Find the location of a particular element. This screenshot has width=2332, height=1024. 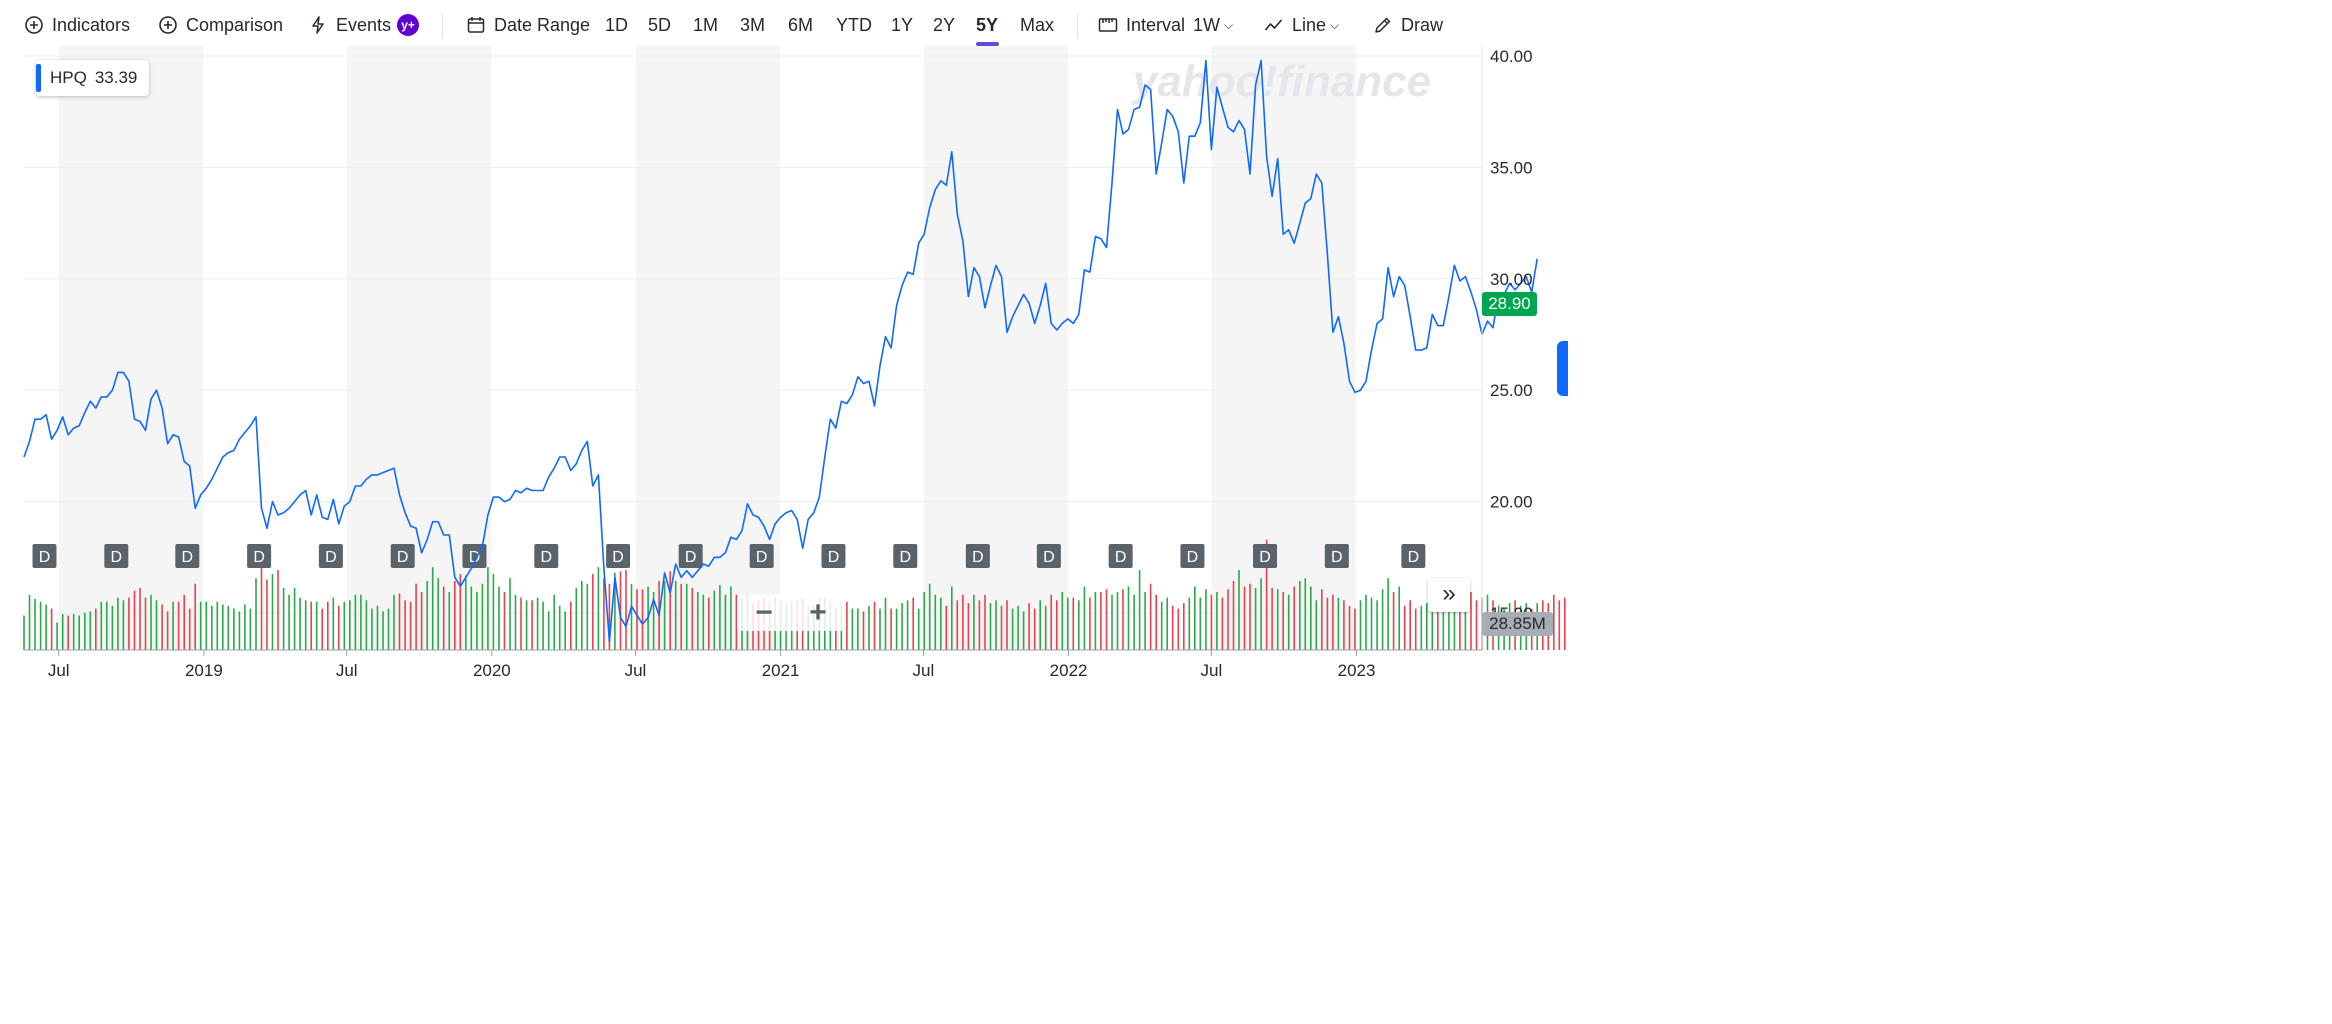

x-tick-label: 2021 is located at coordinates (781, 670).